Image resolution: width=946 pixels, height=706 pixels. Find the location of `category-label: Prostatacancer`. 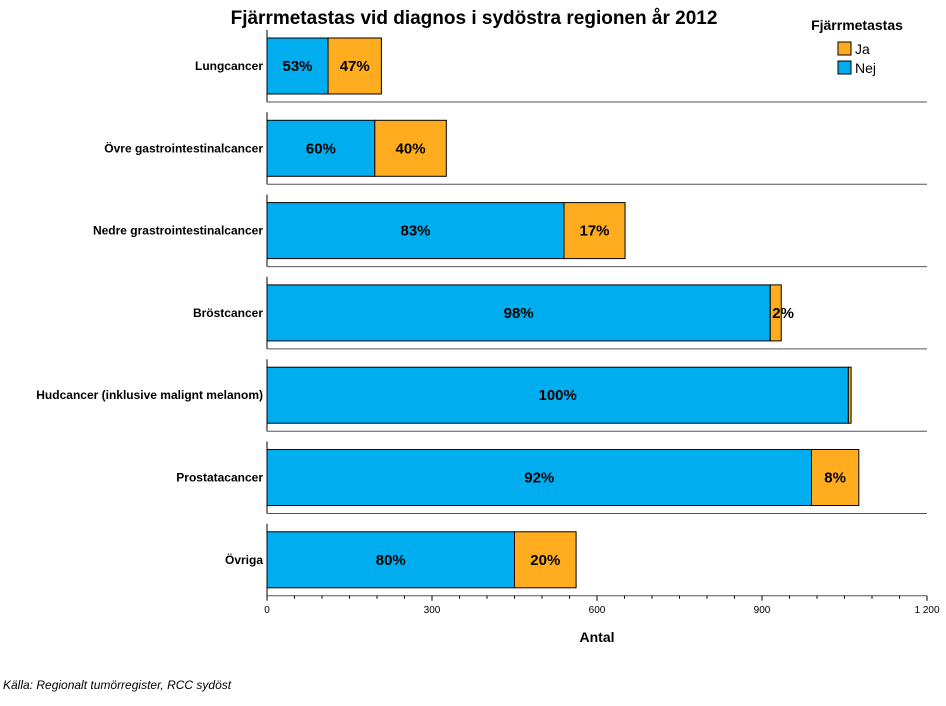

category-label: Prostatacancer is located at coordinates (219, 478).